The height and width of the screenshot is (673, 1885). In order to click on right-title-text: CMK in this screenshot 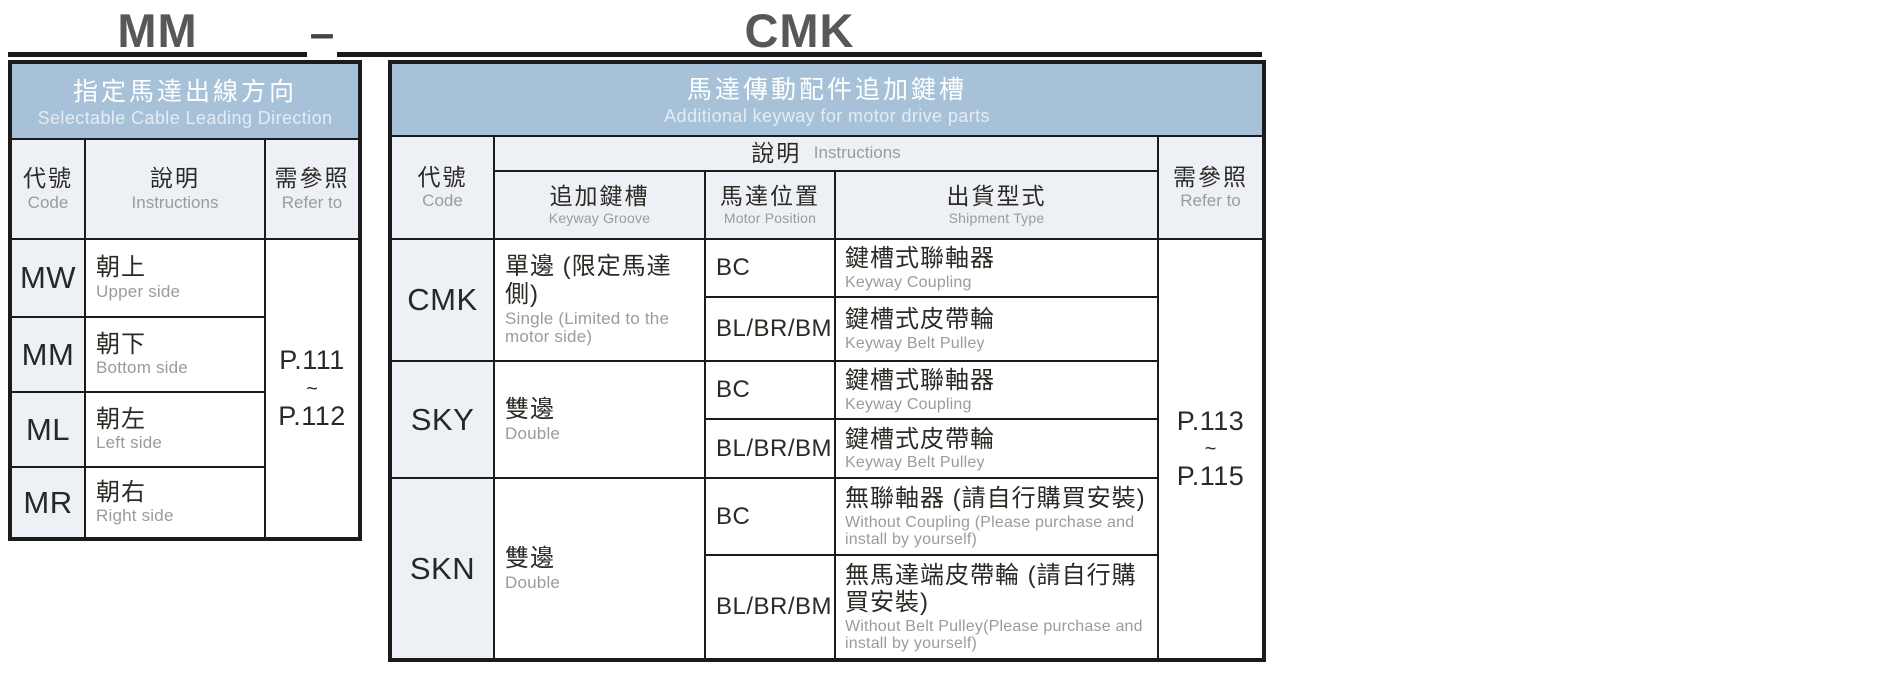, I will do `click(799, 30)`.